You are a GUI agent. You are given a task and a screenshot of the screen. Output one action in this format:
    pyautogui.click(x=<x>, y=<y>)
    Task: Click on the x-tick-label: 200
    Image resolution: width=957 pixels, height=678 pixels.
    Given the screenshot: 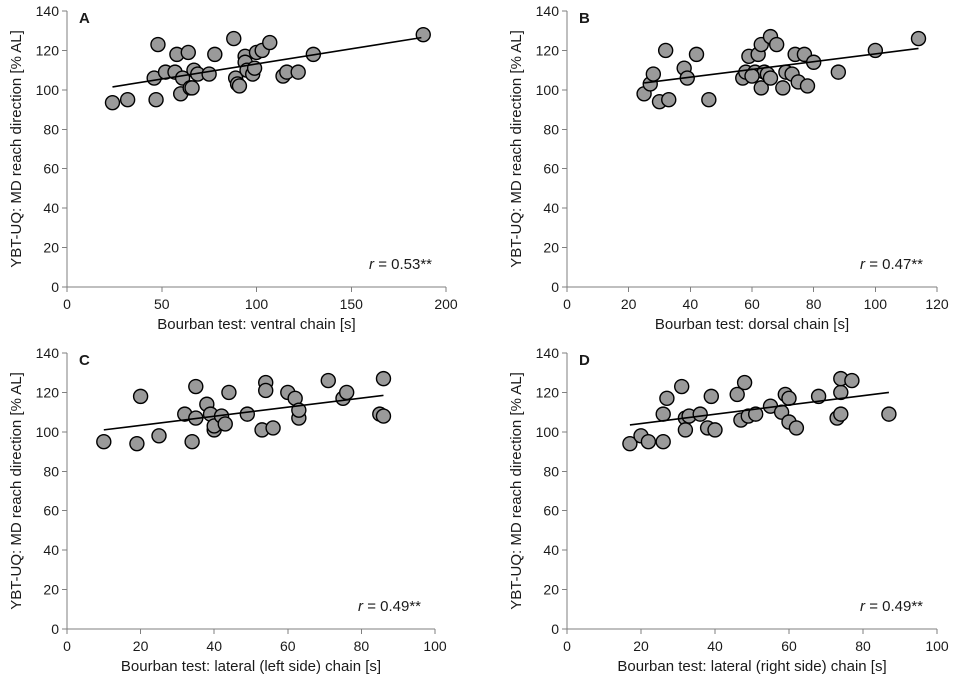 What is the action you would take?
    pyautogui.click(x=446, y=304)
    